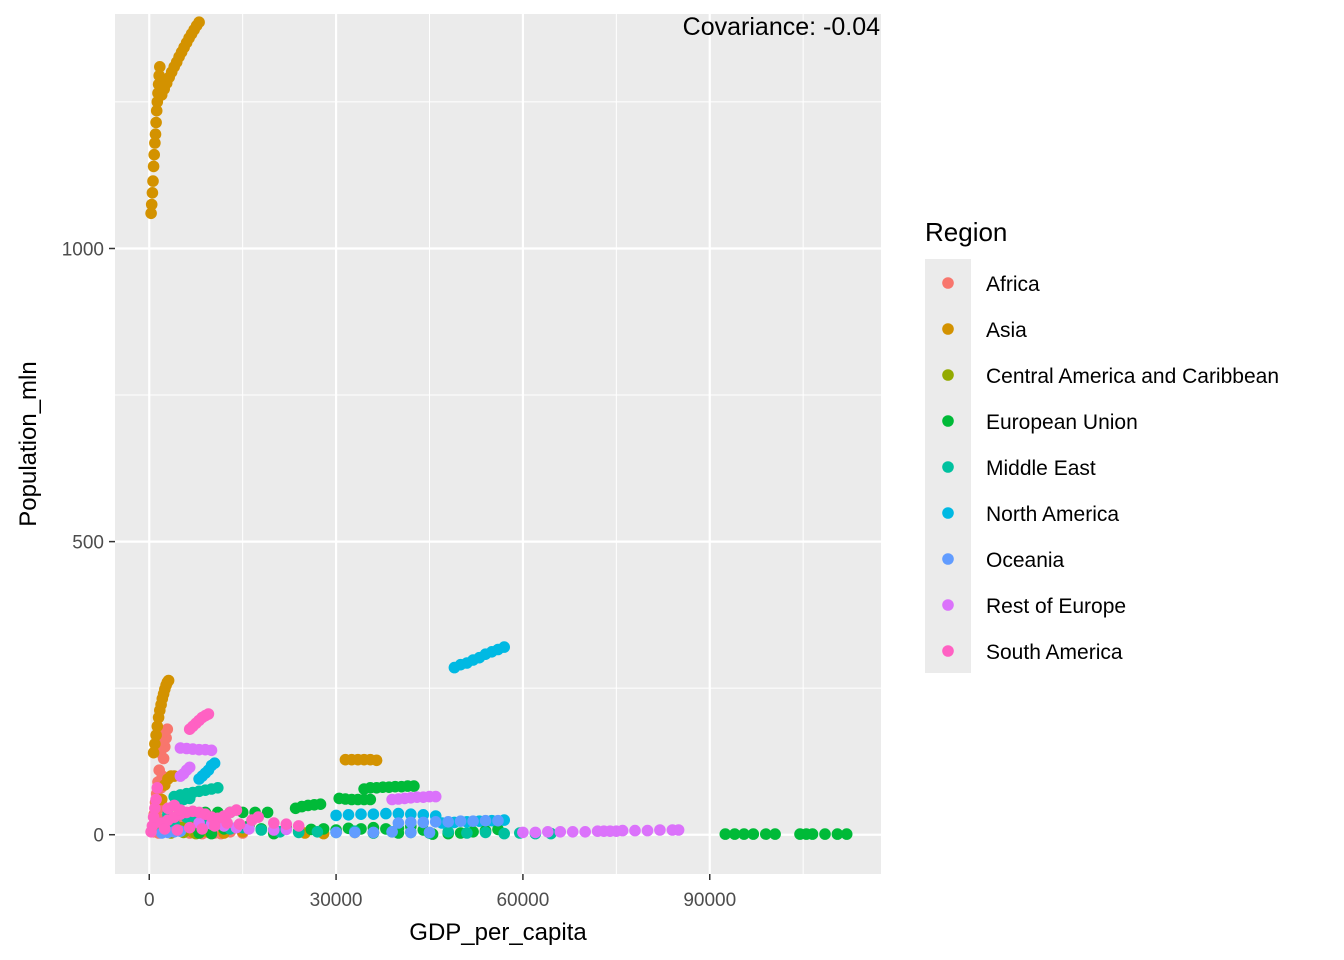  Describe the element at coordinates (1019, 468) in the screenshot. I see `legend-item-middle-east: Middle East` at that location.